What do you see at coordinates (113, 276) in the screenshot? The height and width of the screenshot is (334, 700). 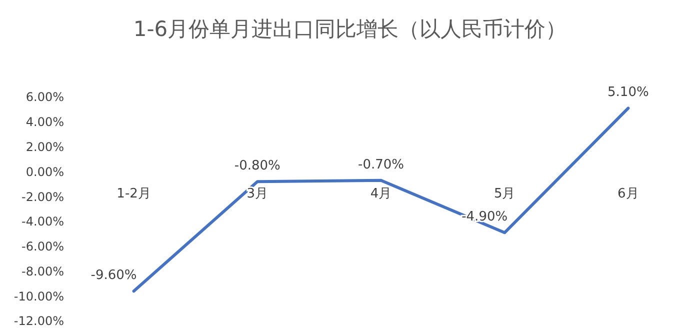 I see `data-label: -9.60%` at bounding box center [113, 276].